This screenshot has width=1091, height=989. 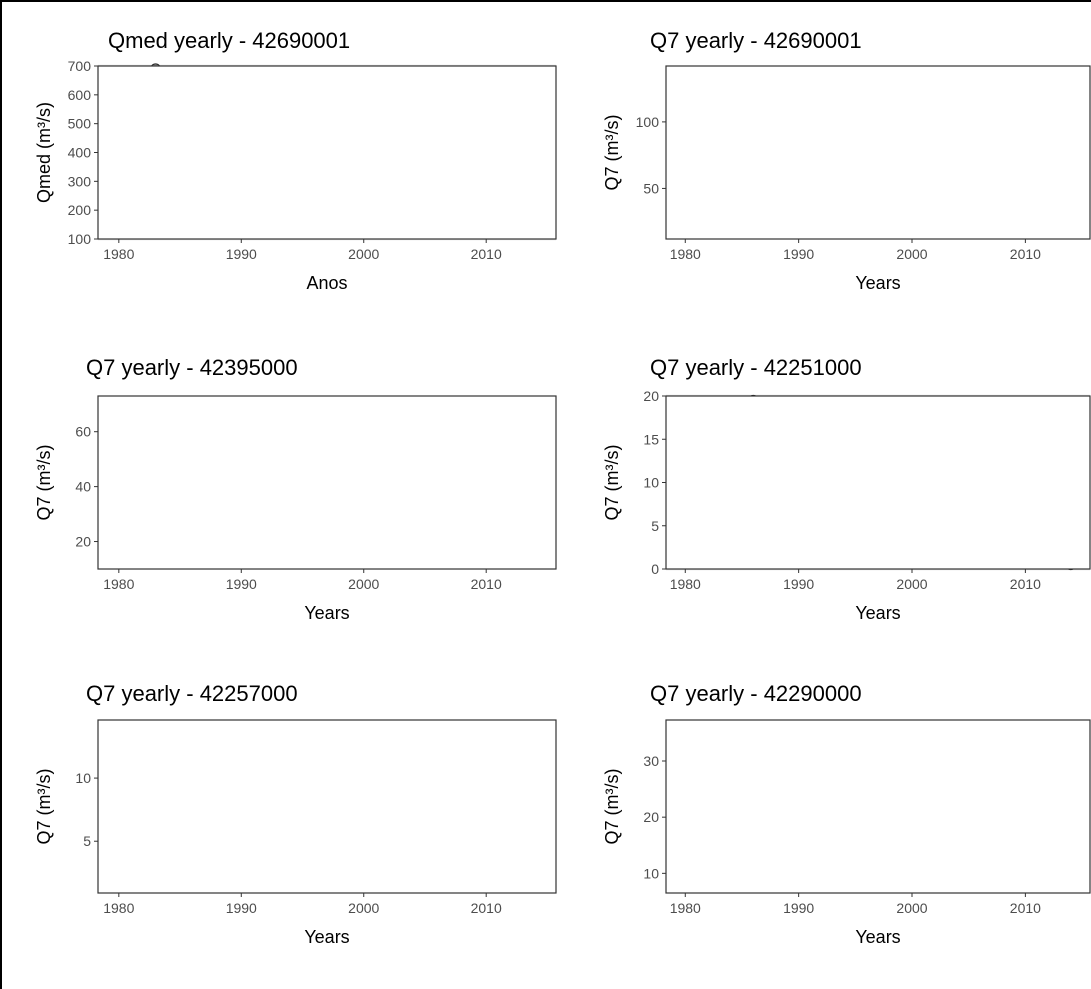 I want to click on y-tick-label: 500, so click(x=80, y=124).